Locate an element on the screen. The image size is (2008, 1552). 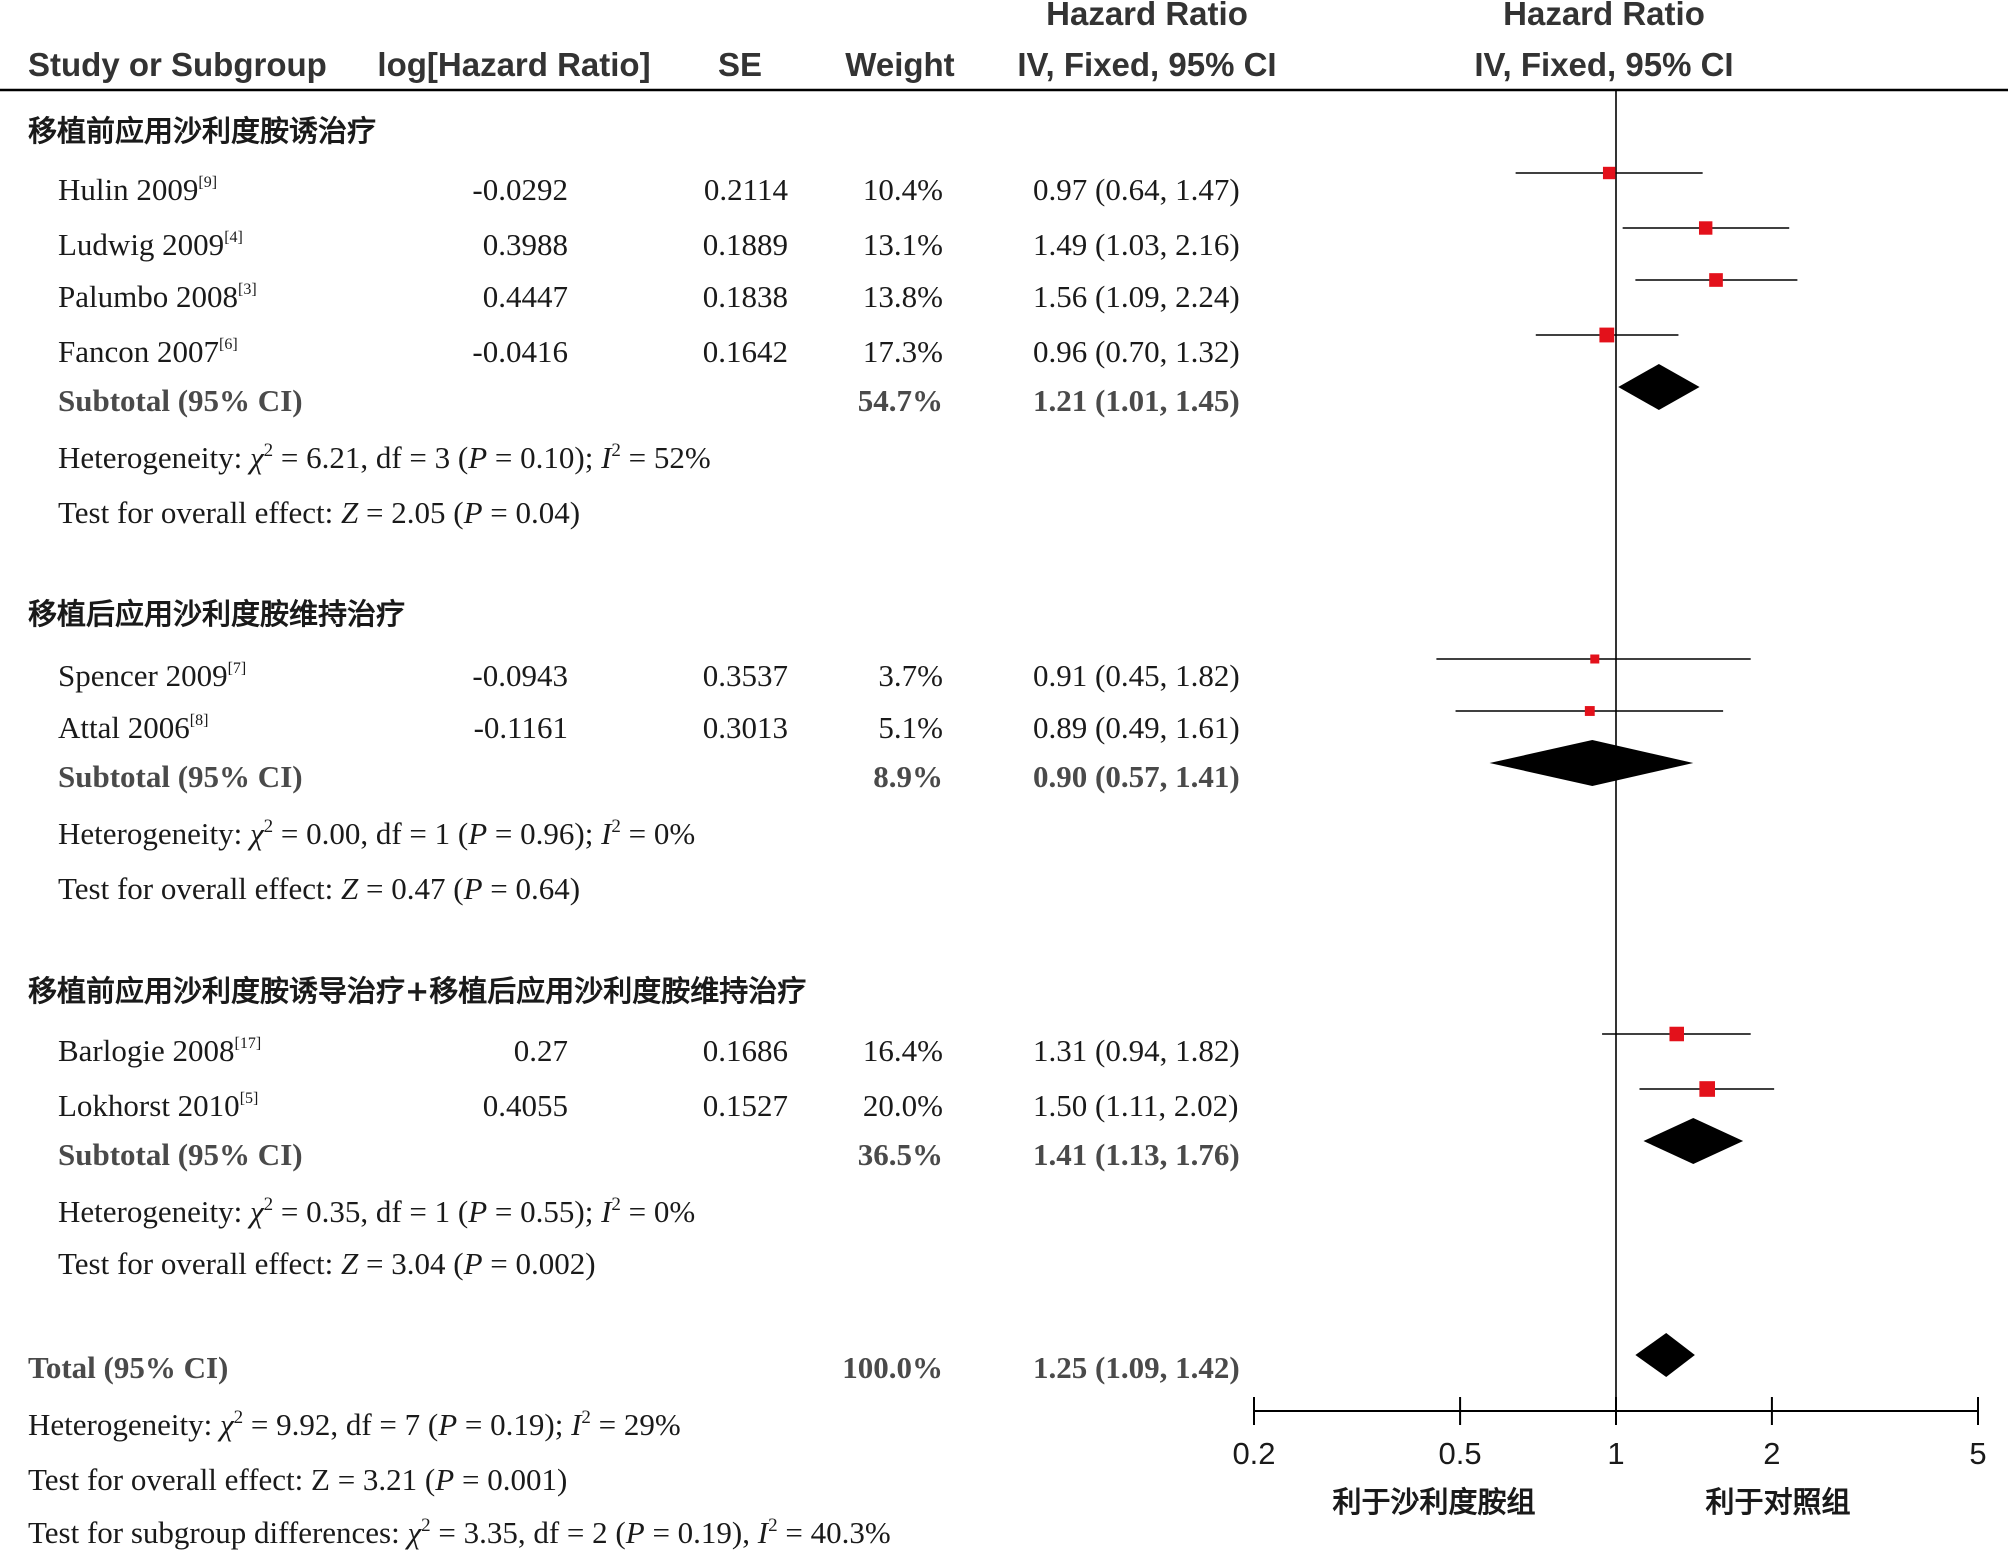
study-se: 0.1527 is located at coordinates (745, 1105).